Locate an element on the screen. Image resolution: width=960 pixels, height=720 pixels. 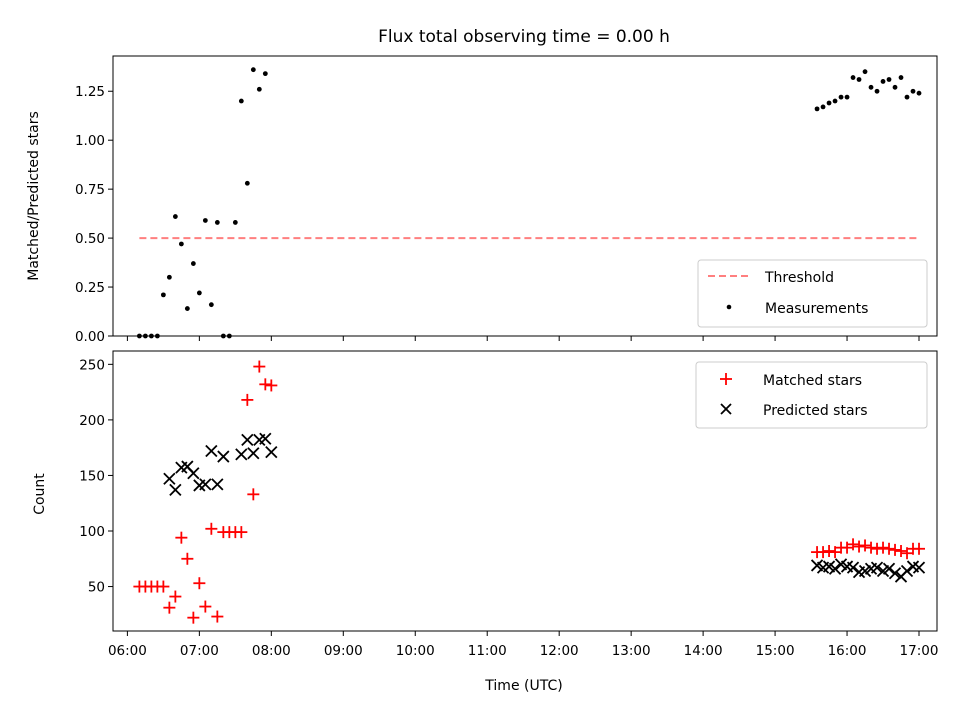
count-y-tick-label: 150 is located at coordinates (92, 476).